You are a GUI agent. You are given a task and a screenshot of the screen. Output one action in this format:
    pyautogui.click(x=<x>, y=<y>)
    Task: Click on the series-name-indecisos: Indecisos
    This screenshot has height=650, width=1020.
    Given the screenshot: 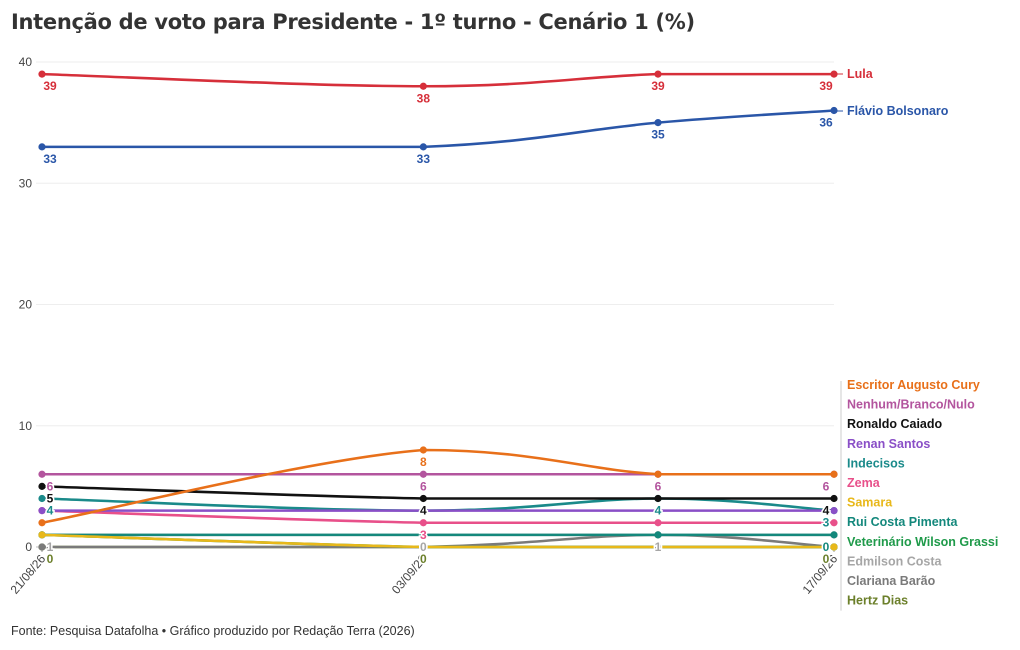 What is the action you would take?
    pyautogui.click(x=876, y=463)
    